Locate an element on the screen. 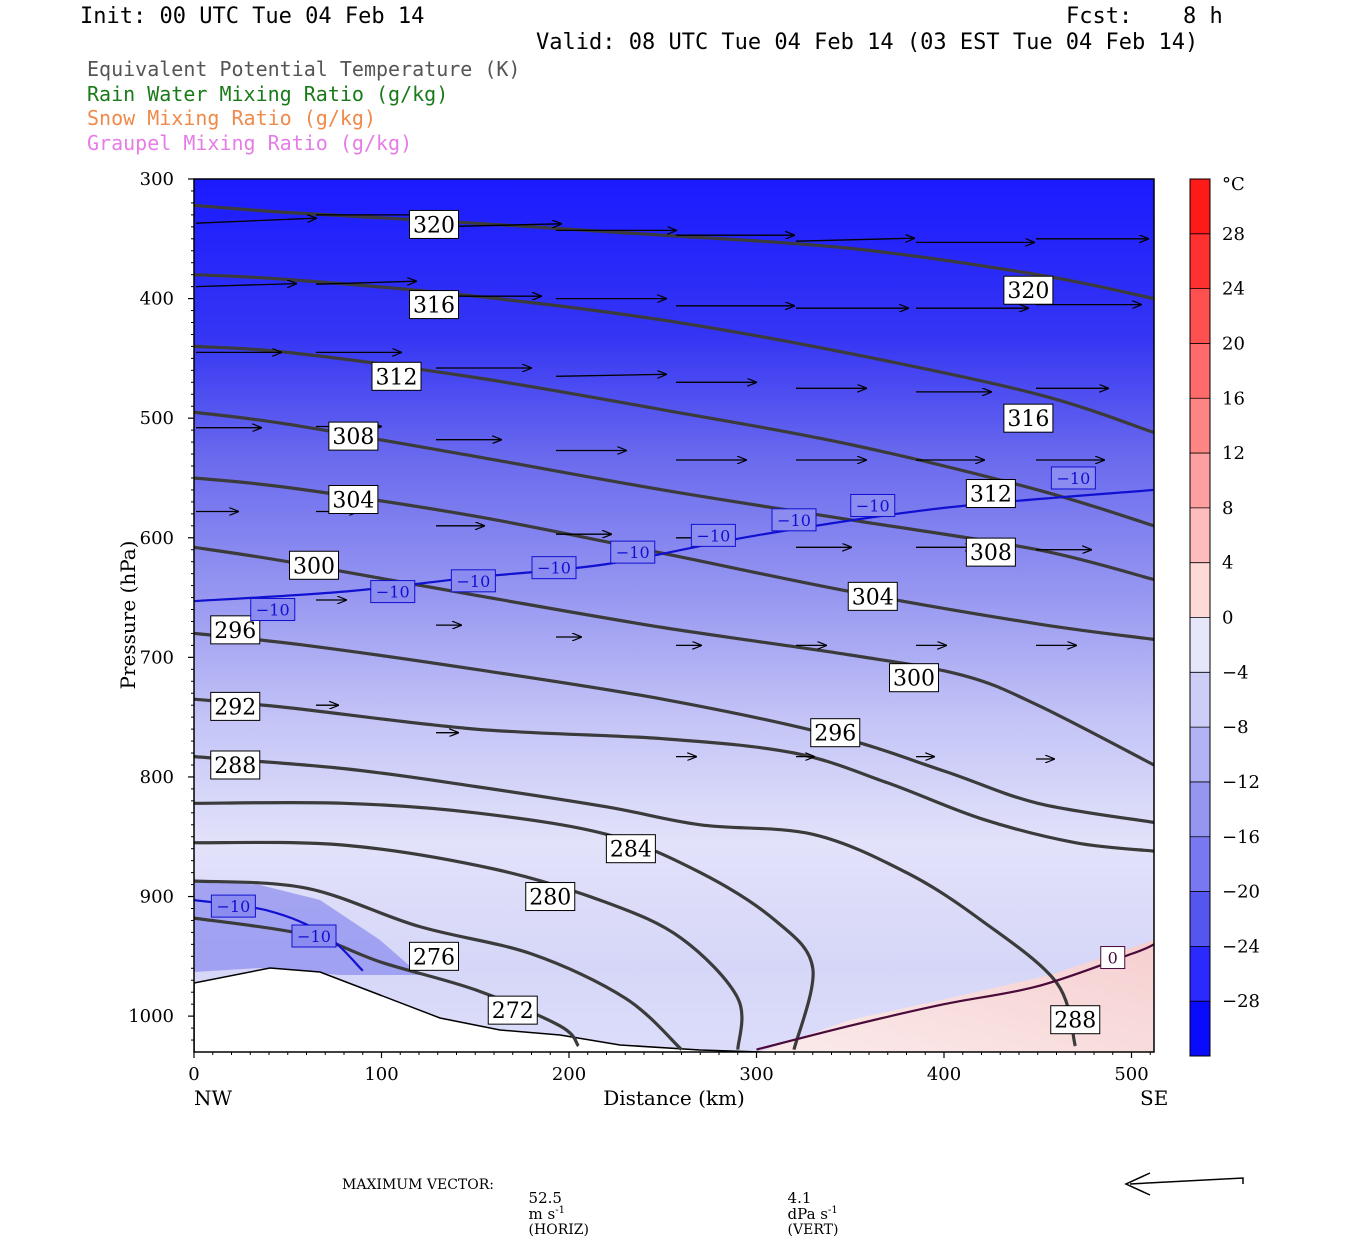  theta-e-label: 288 is located at coordinates (1075, 1021).